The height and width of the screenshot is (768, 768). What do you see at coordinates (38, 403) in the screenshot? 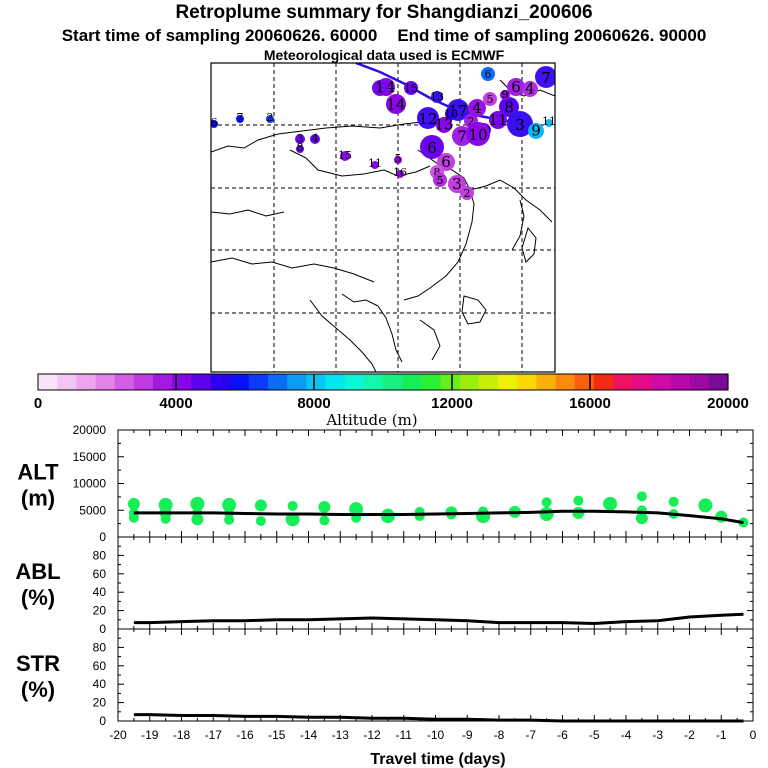
I see `colorbar-tick-label: 0` at bounding box center [38, 403].